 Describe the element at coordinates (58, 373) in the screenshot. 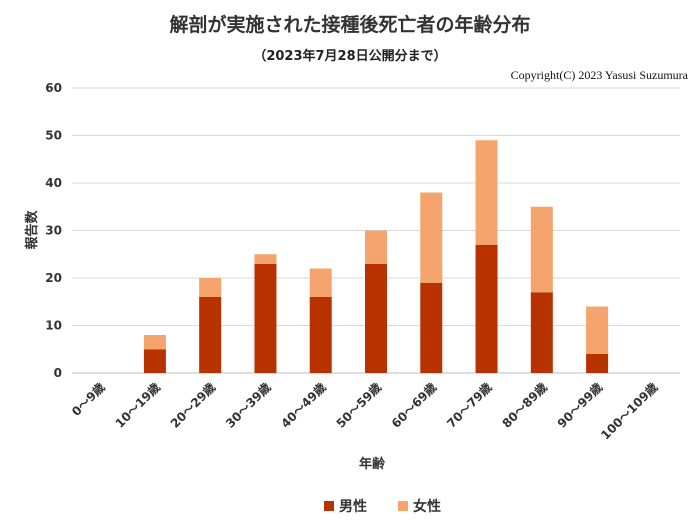

I see `y-tick-label: 0` at that location.